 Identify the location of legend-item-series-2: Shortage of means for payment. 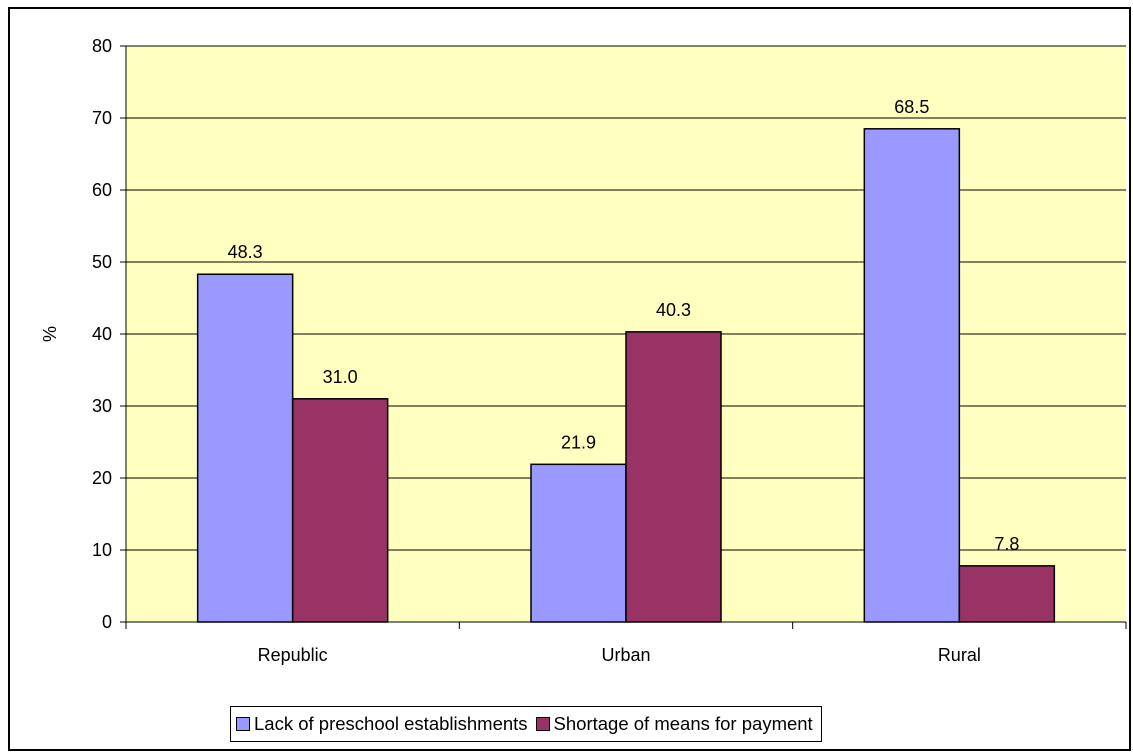
(674, 724).